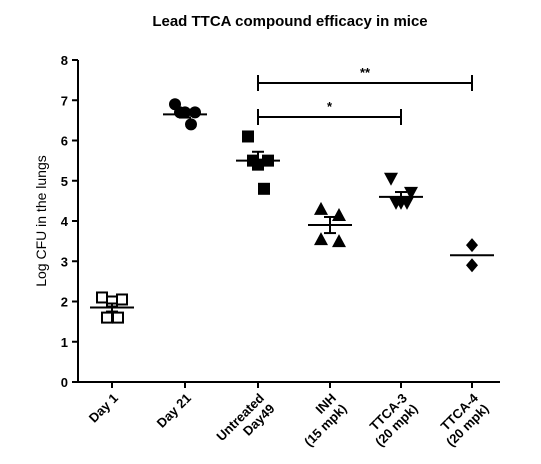 This screenshot has height=464, width=541. What do you see at coordinates (391, 419) in the screenshot?
I see `x-tick-label: TTCA-3(20 mpk)` at bounding box center [391, 419].